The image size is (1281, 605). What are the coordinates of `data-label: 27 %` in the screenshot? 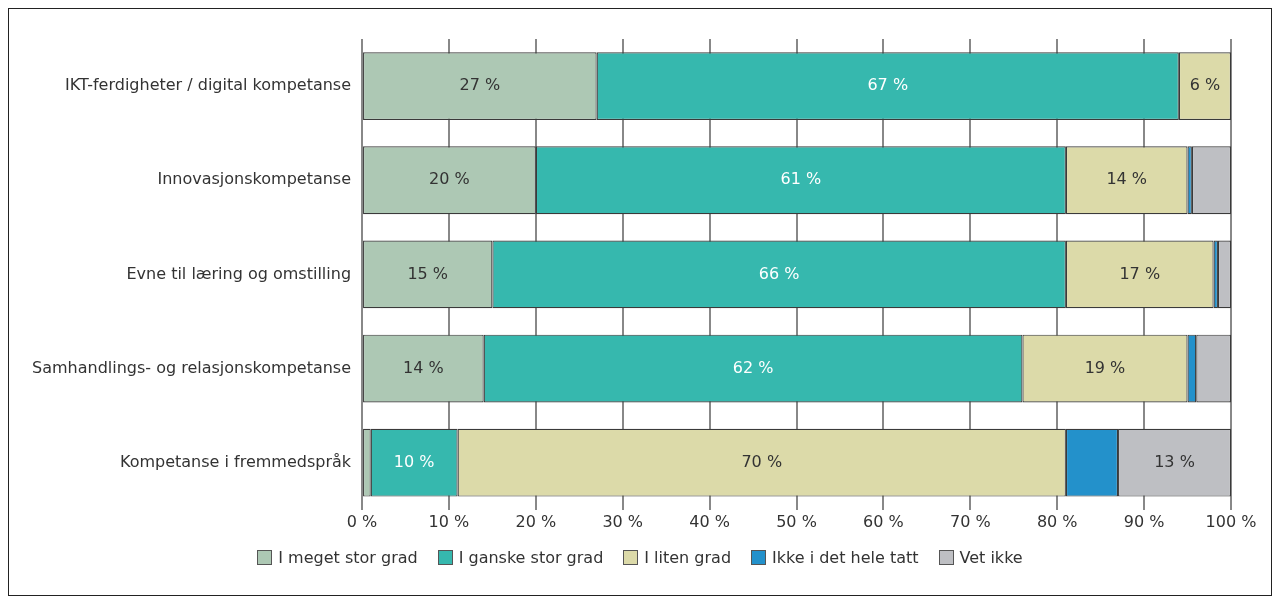 It's located at (480, 85).